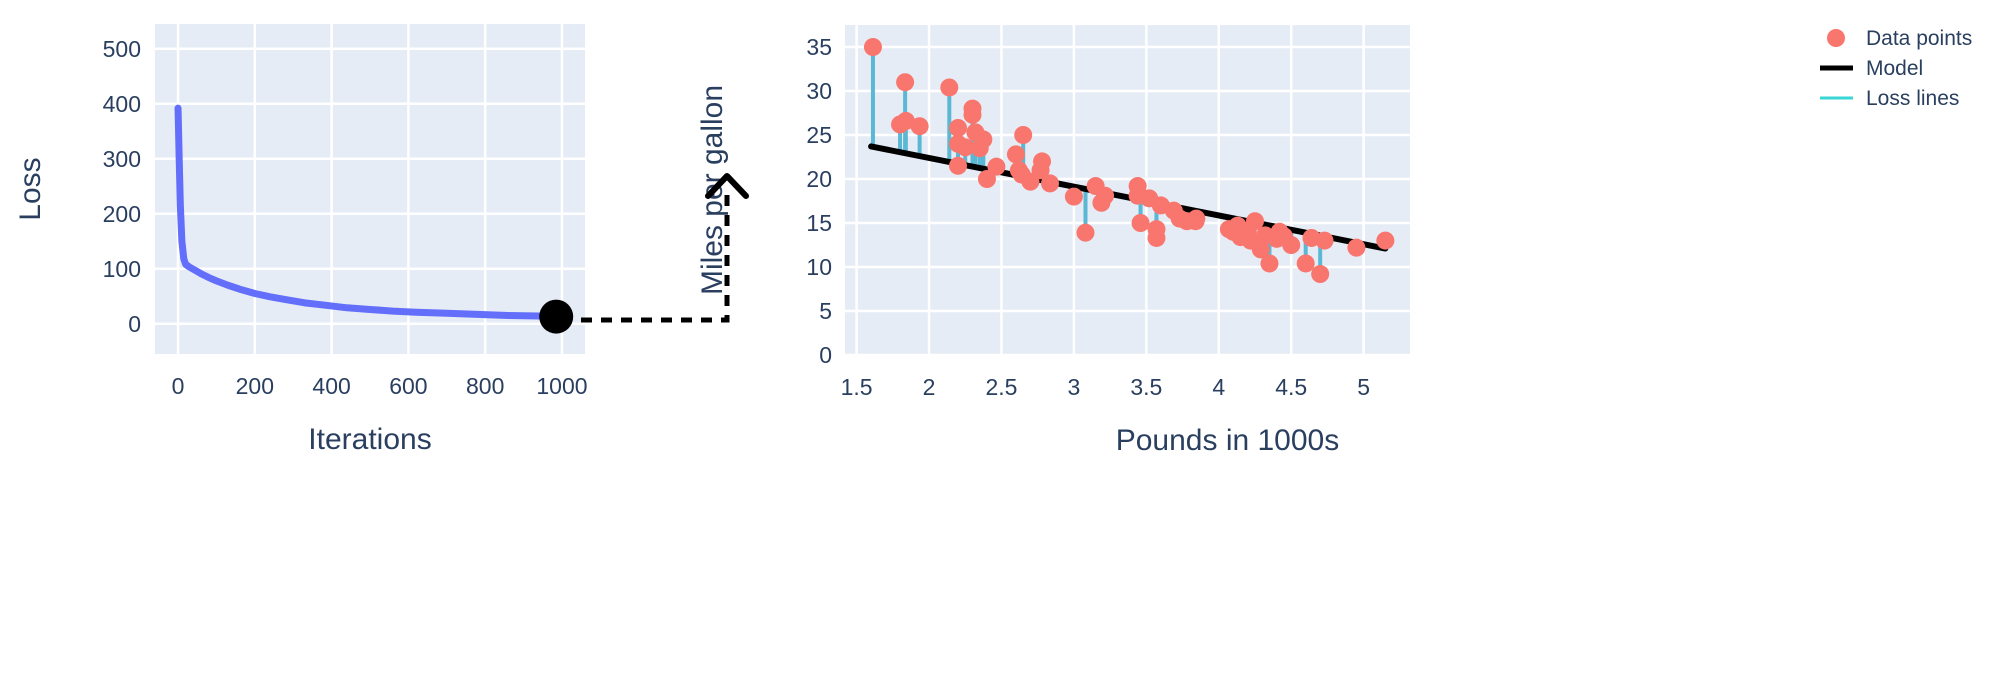 The width and height of the screenshot is (2000, 677). I want to click on legend-entry-label: Data points, so click(1919, 38).